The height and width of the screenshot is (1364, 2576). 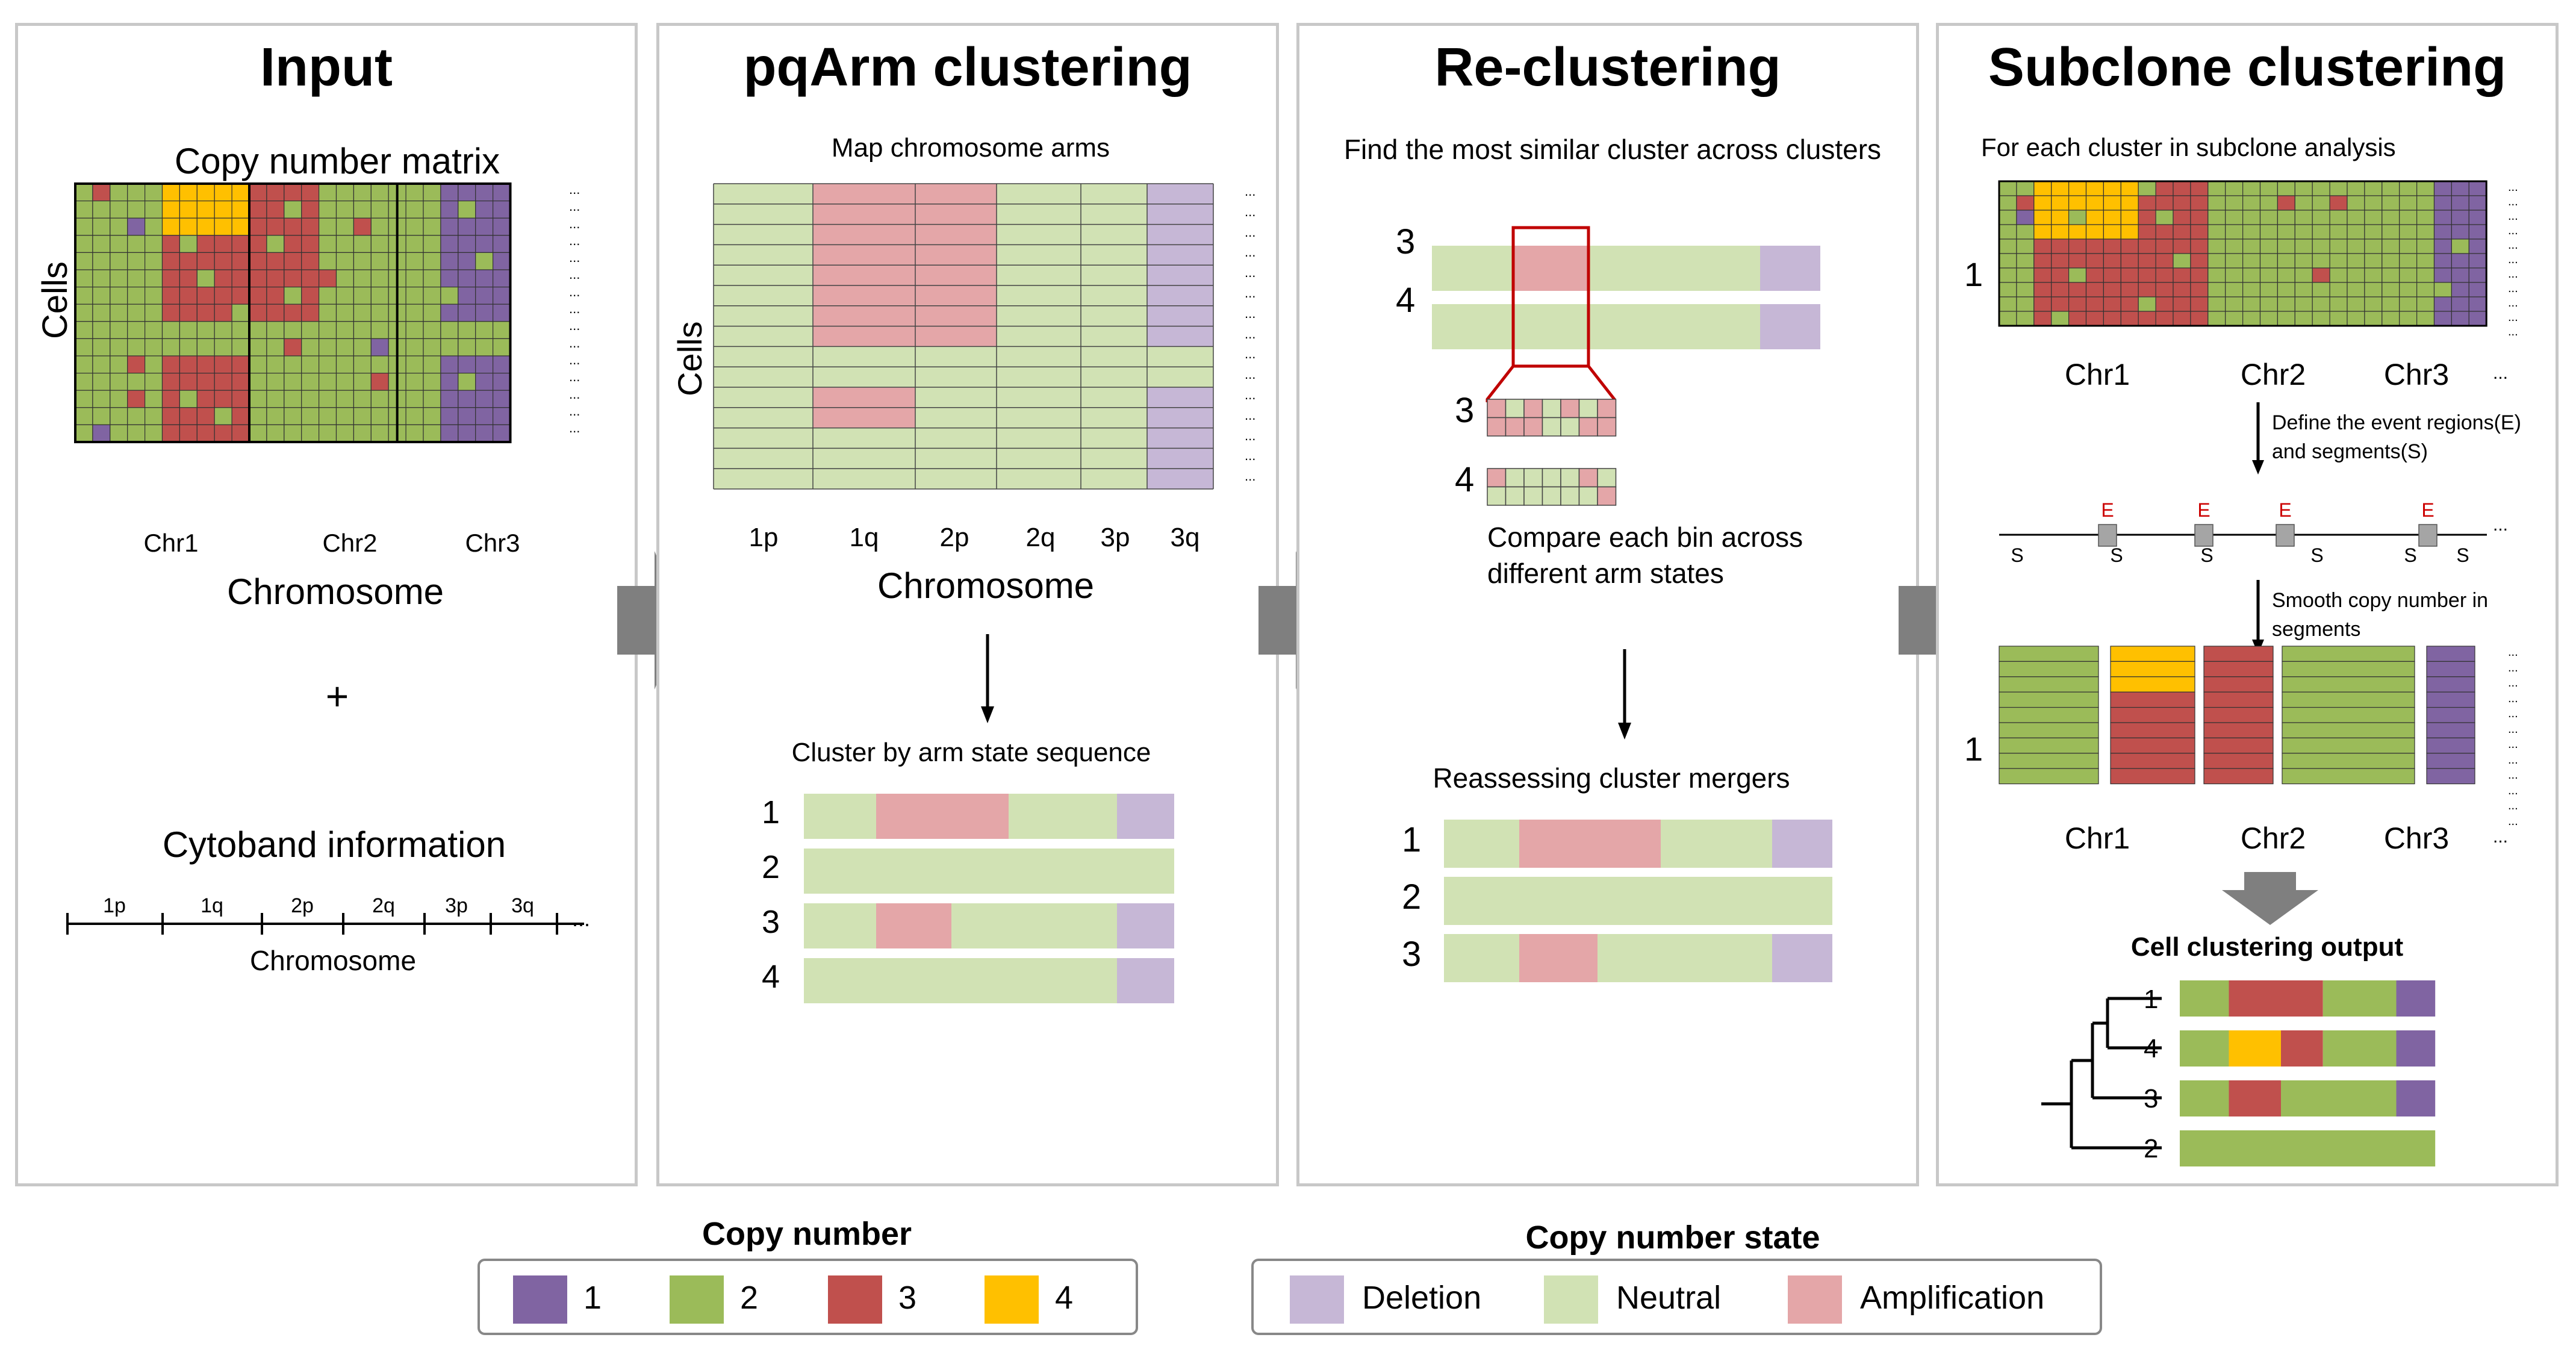 I want to click on event-region, so click(x=2428, y=535).